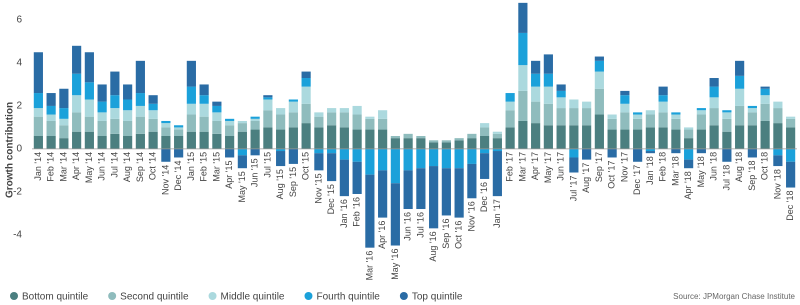  Describe the element at coordinates (140, 167) in the screenshot. I see `x-tick-label: Sep '14` at that location.